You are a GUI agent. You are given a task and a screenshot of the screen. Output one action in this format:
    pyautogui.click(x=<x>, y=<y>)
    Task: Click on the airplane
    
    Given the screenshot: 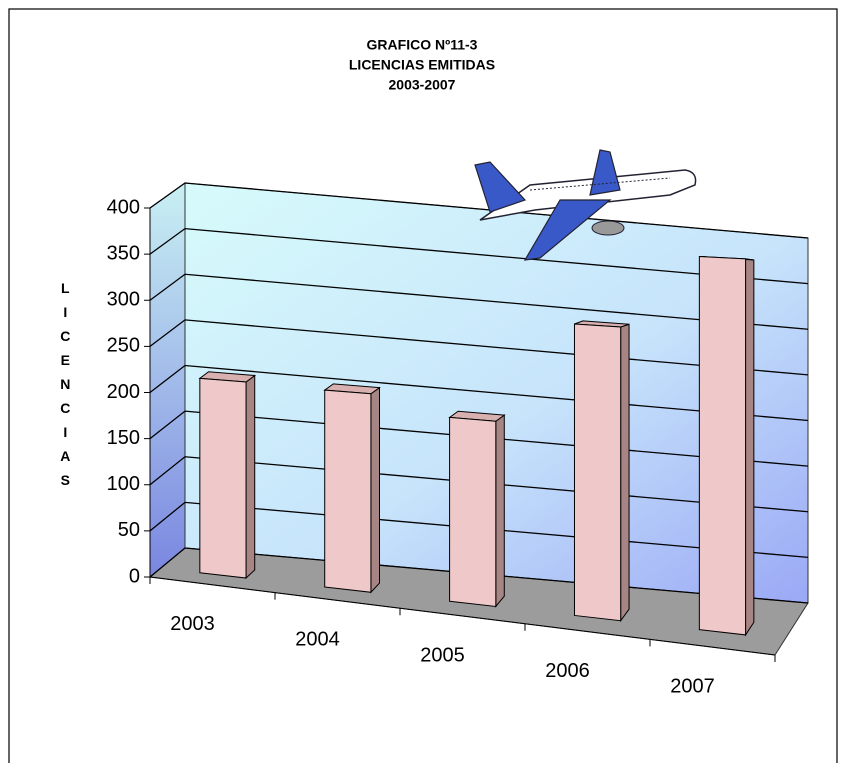 What is the action you would take?
    pyautogui.click(x=585, y=205)
    